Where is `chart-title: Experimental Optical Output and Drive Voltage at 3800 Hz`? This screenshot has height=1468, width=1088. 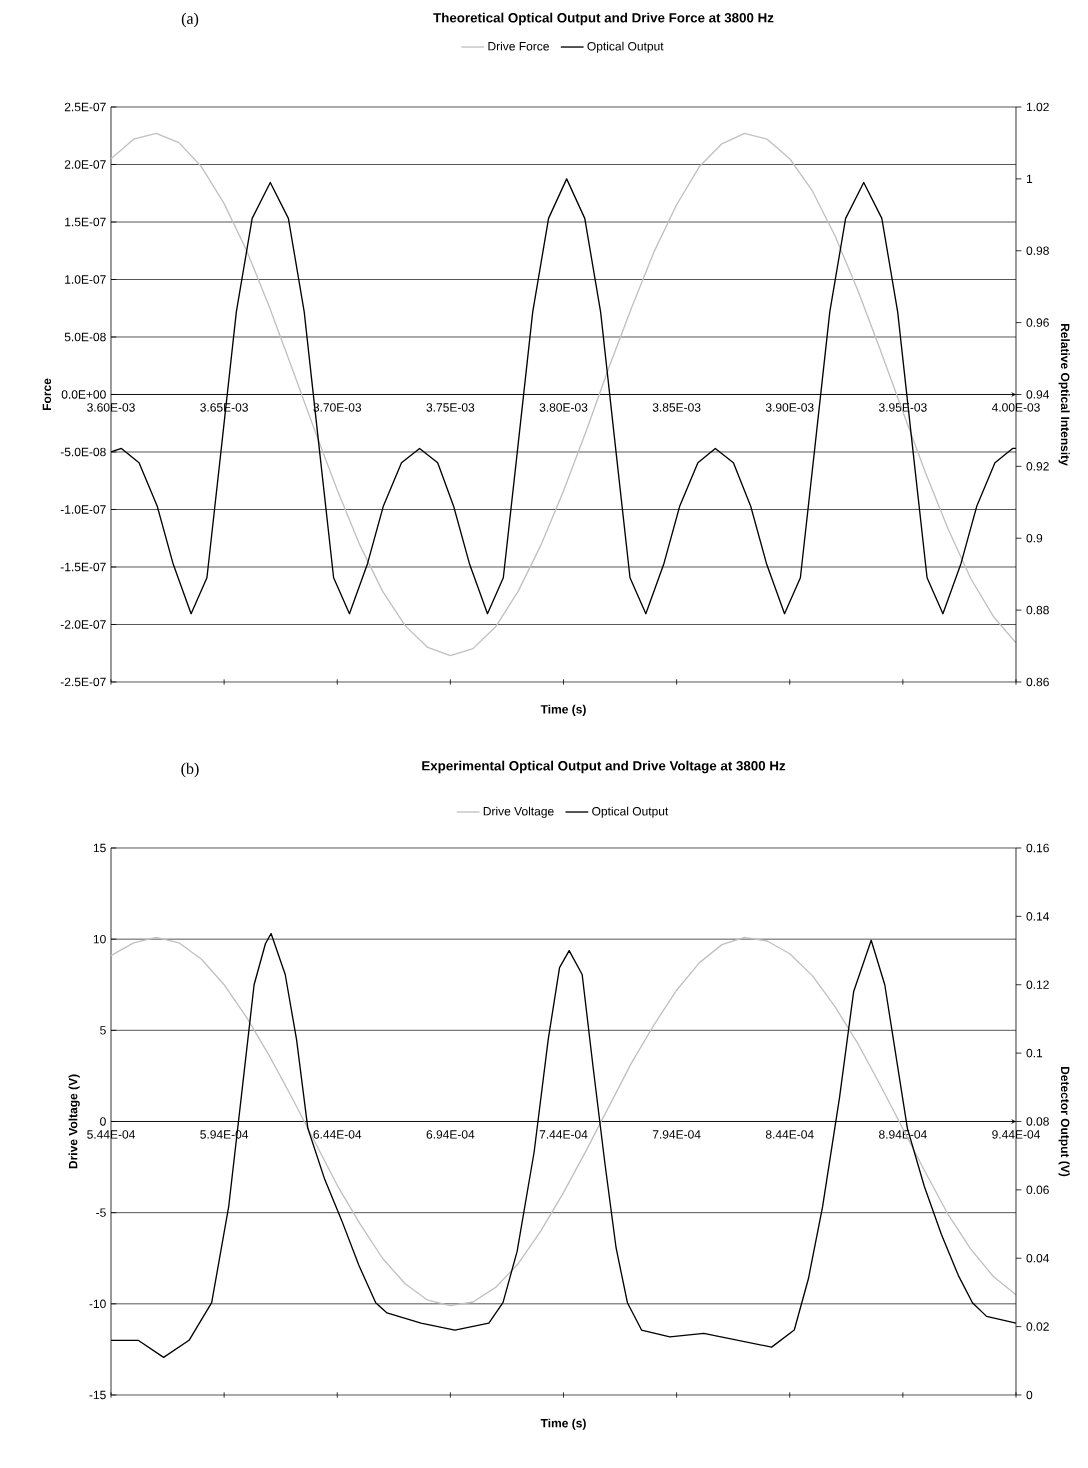 chart-title: Experimental Optical Output and Drive Voltage at 3800 Hz is located at coordinates (604, 767).